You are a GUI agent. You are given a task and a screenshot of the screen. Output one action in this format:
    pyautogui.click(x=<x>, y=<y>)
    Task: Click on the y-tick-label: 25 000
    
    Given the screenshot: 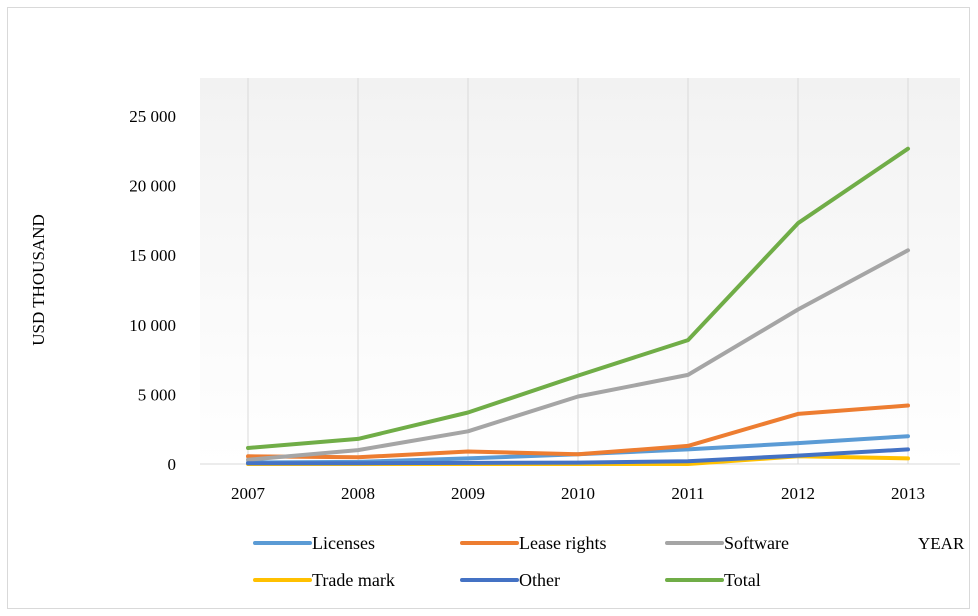 What is the action you would take?
    pyautogui.click(x=152, y=116)
    